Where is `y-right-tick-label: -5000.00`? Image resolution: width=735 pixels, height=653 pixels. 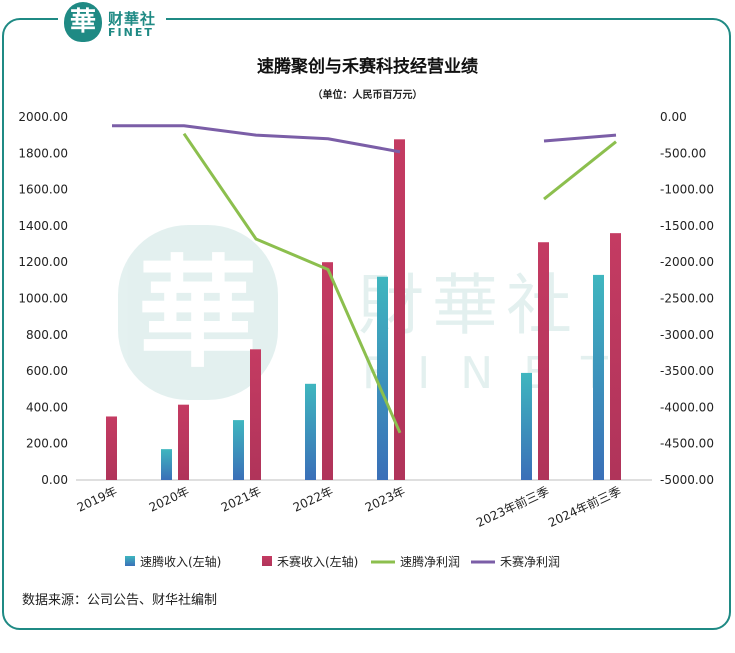
y-right-tick-label: -5000.00 is located at coordinates (687, 480).